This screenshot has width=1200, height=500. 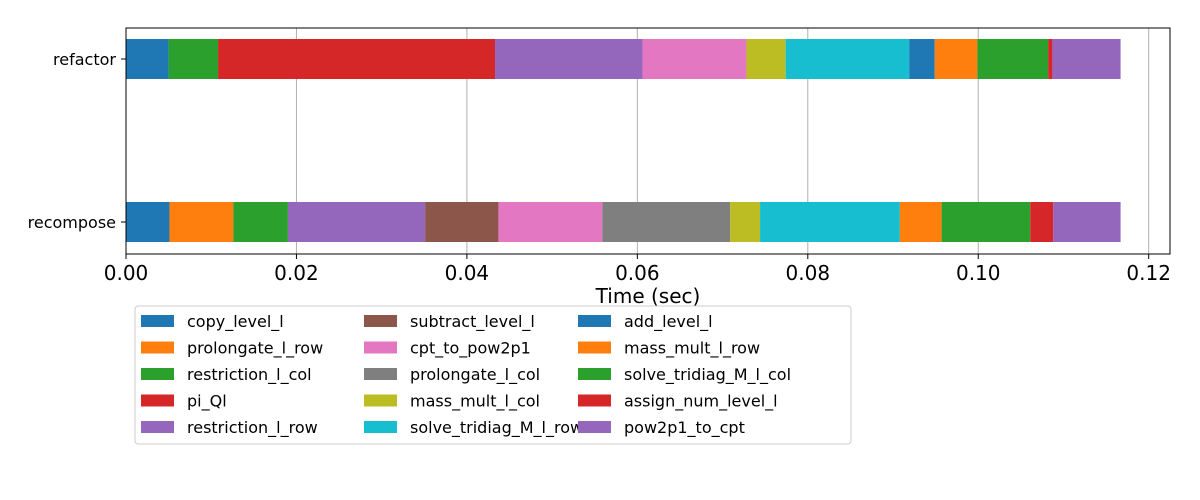 What do you see at coordinates (72, 222) in the screenshot?
I see `y-tick-label-recompose: recompose` at bounding box center [72, 222].